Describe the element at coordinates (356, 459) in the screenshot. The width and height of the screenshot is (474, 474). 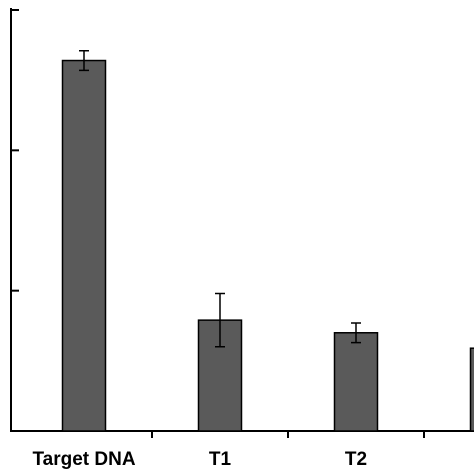
I see `x-tick-label: T2` at that location.